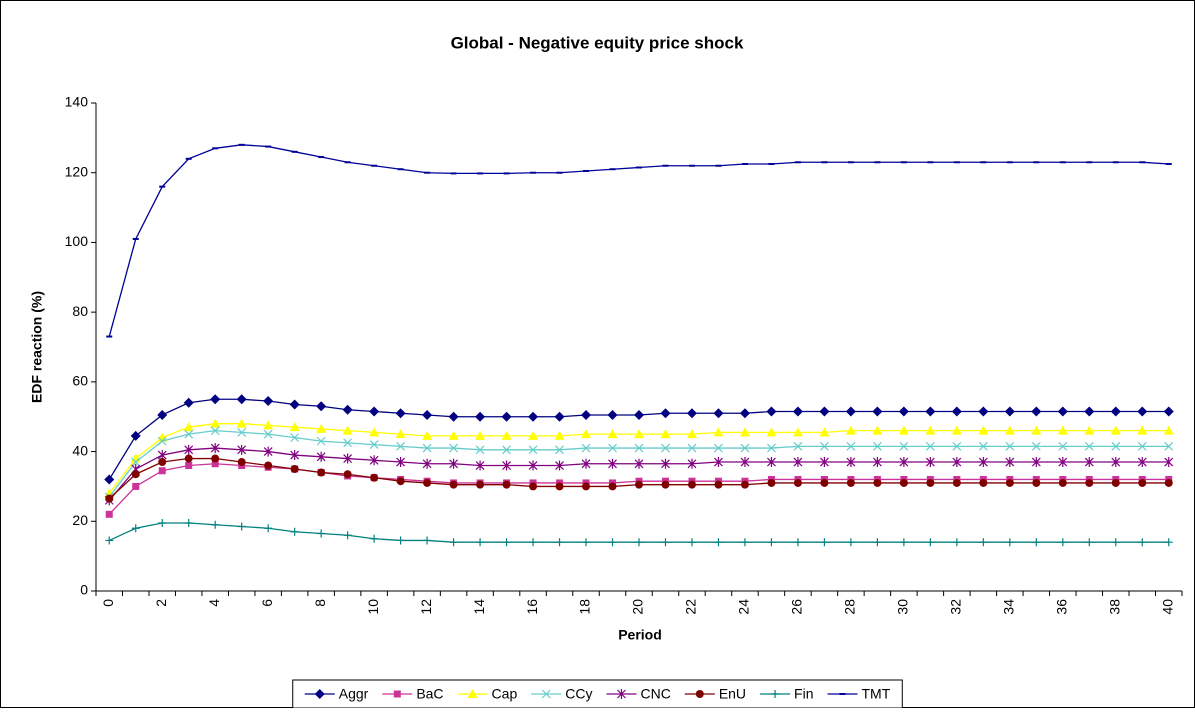  What do you see at coordinates (597, 694) in the screenshot?
I see `legend: Aggr BaC Cap CCy CNC EnU Fin TMT` at bounding box center [597, 694].